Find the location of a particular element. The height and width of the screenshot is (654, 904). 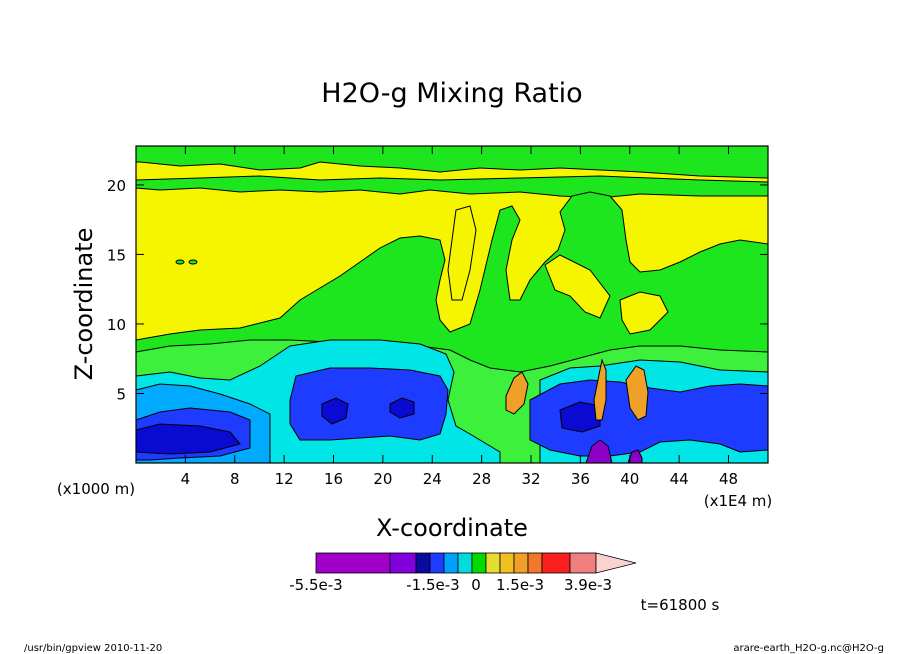

contour-yellow-patch-a is located at coordinates (577, 286).